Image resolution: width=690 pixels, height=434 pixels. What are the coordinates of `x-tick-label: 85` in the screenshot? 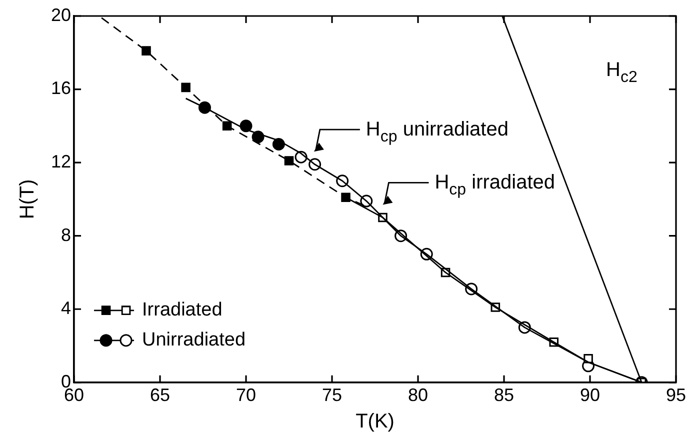 It's located at (504, 395).